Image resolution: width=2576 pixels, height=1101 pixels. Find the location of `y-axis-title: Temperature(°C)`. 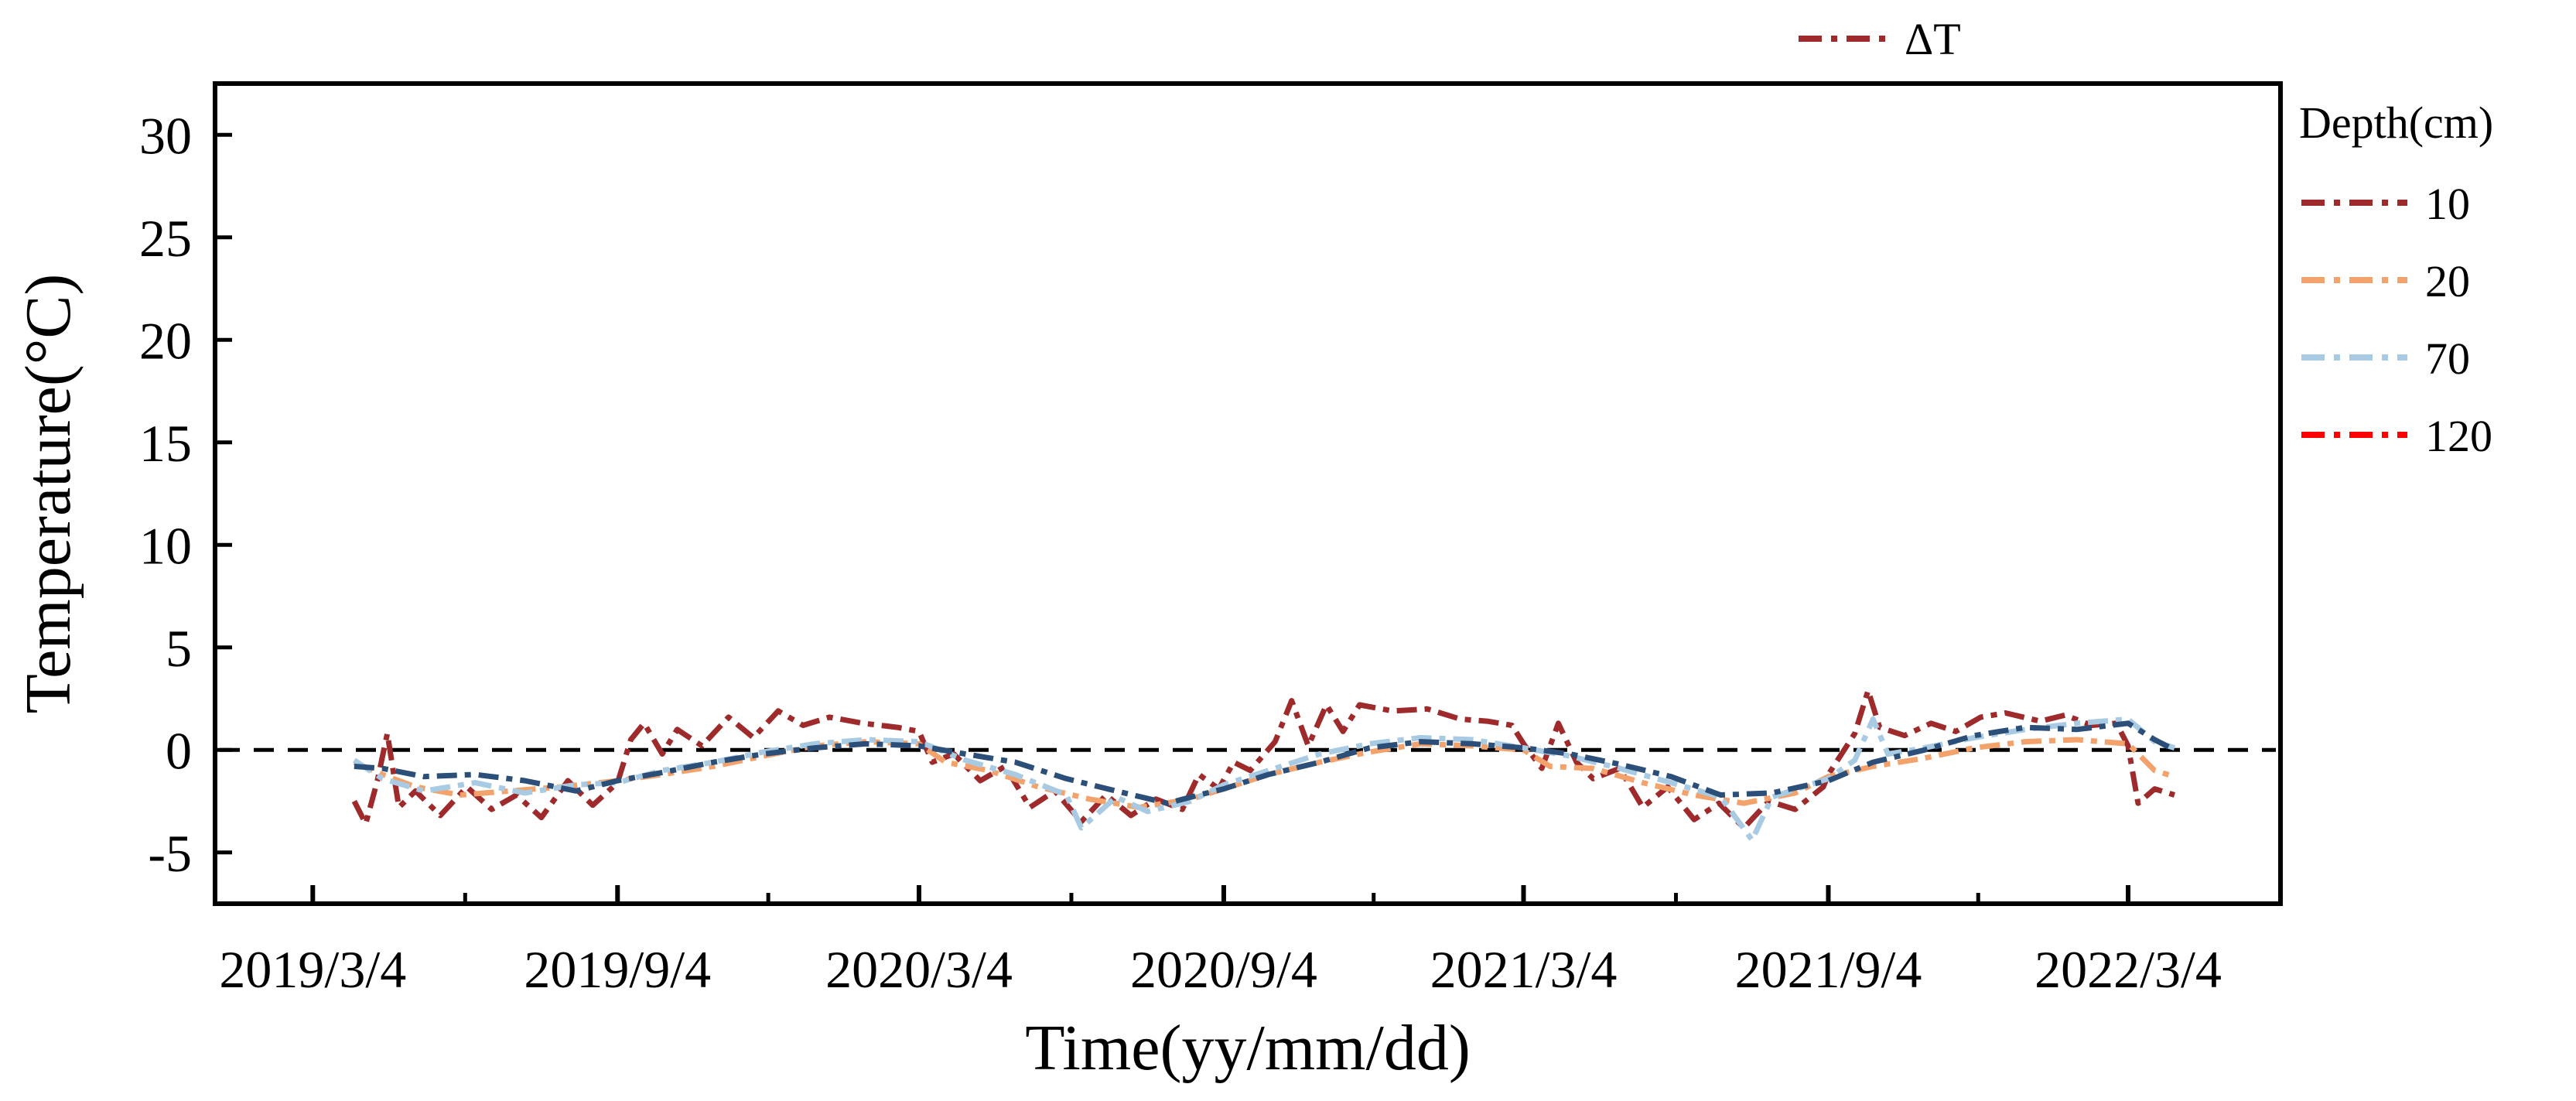

y-axis-title: Temperature(°C) is located at coordinates (48, 494).